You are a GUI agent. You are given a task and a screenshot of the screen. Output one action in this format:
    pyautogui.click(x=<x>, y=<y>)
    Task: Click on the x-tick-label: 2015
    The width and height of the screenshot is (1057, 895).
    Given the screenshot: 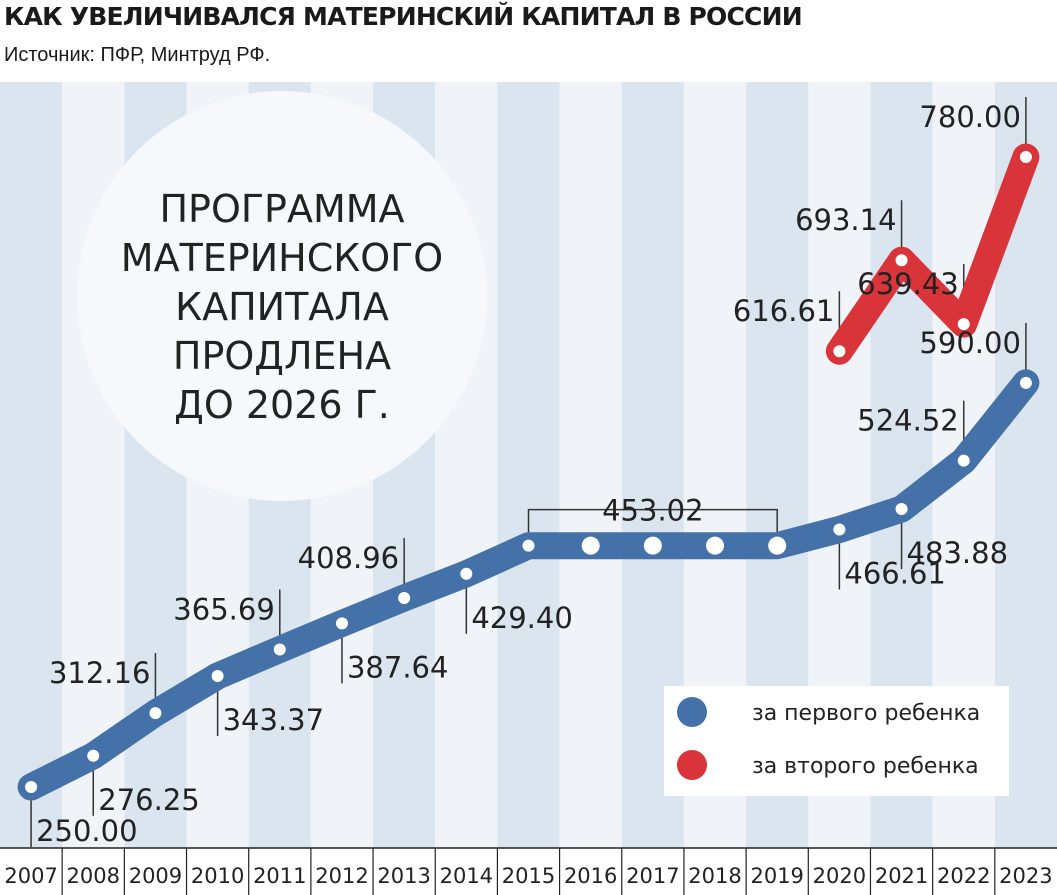 What is the action you would take?
    pyautogui.click(x=528, y=876)
    